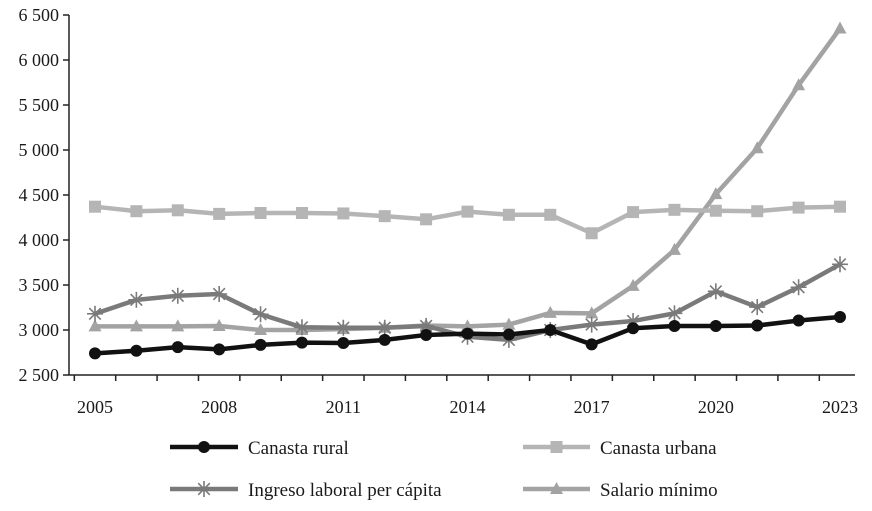 Image resolution: width=872 pixels, height=511 pixels. I want to click on legend-entry-2: Ingreso laboral per cápita, so click(306, 490).